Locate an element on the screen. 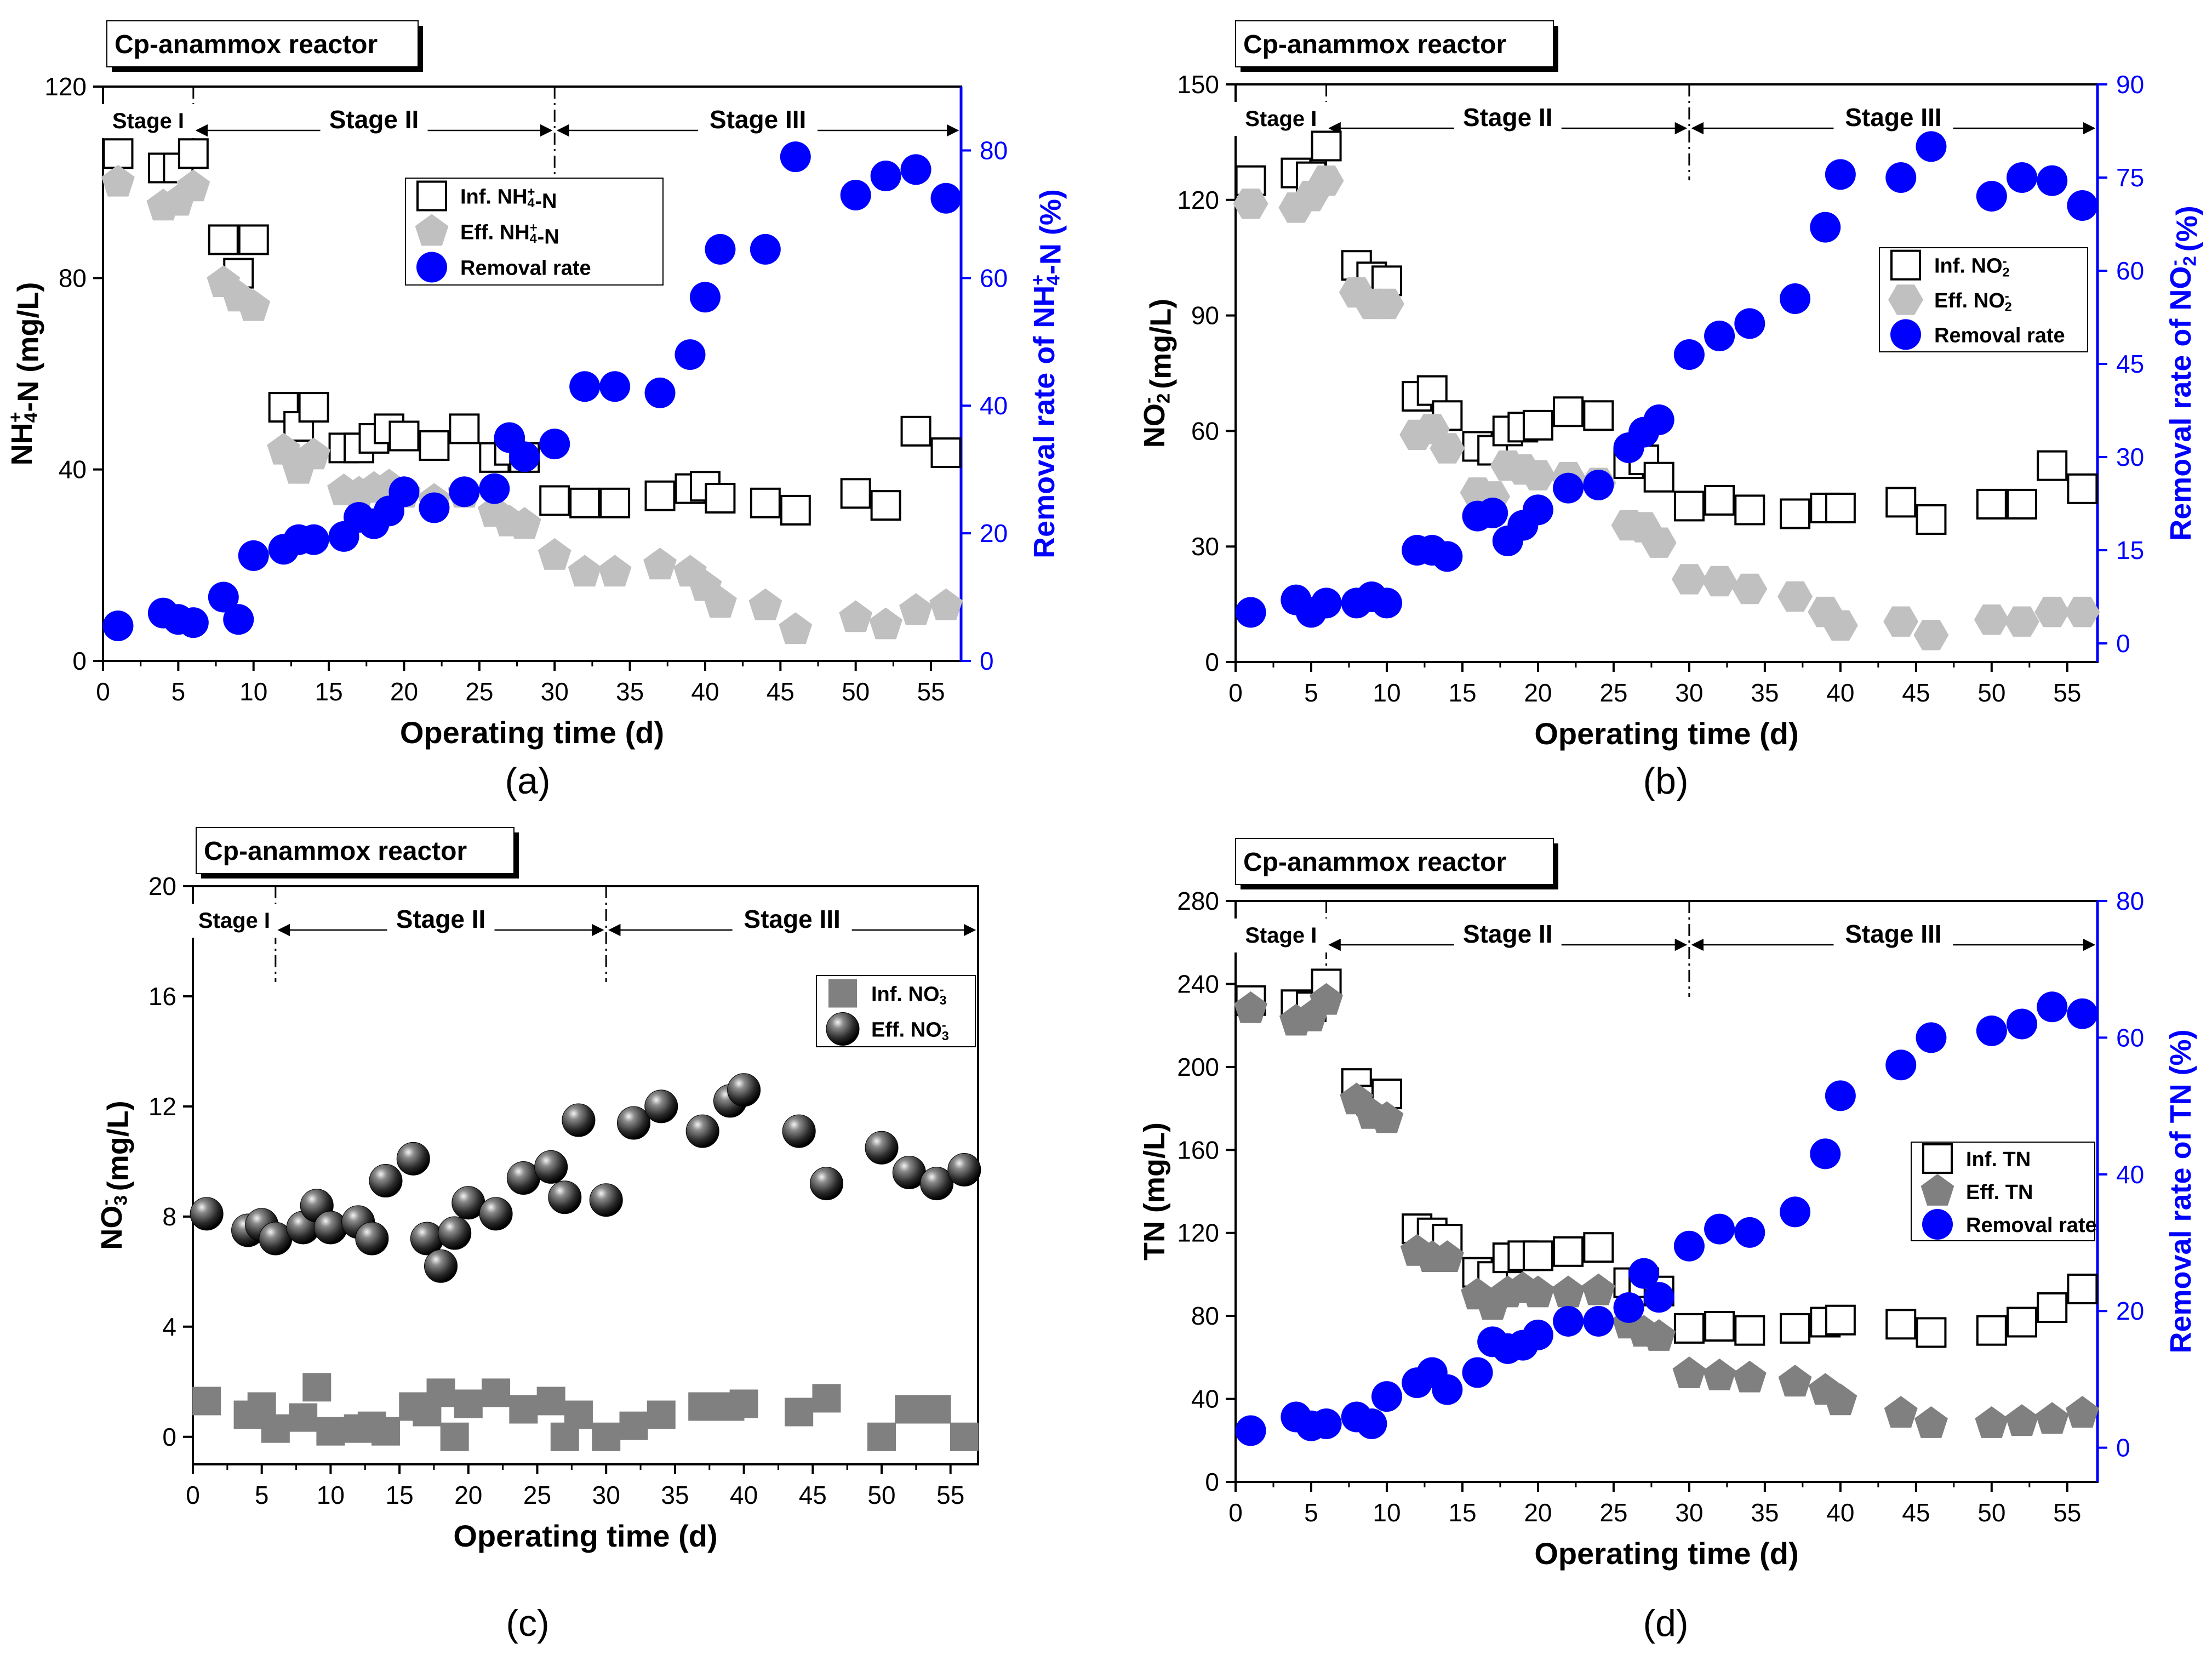 The width and height of the screenshot is (2212, 1660). y-tick-label: 40 is located at coordinates (73, 470).